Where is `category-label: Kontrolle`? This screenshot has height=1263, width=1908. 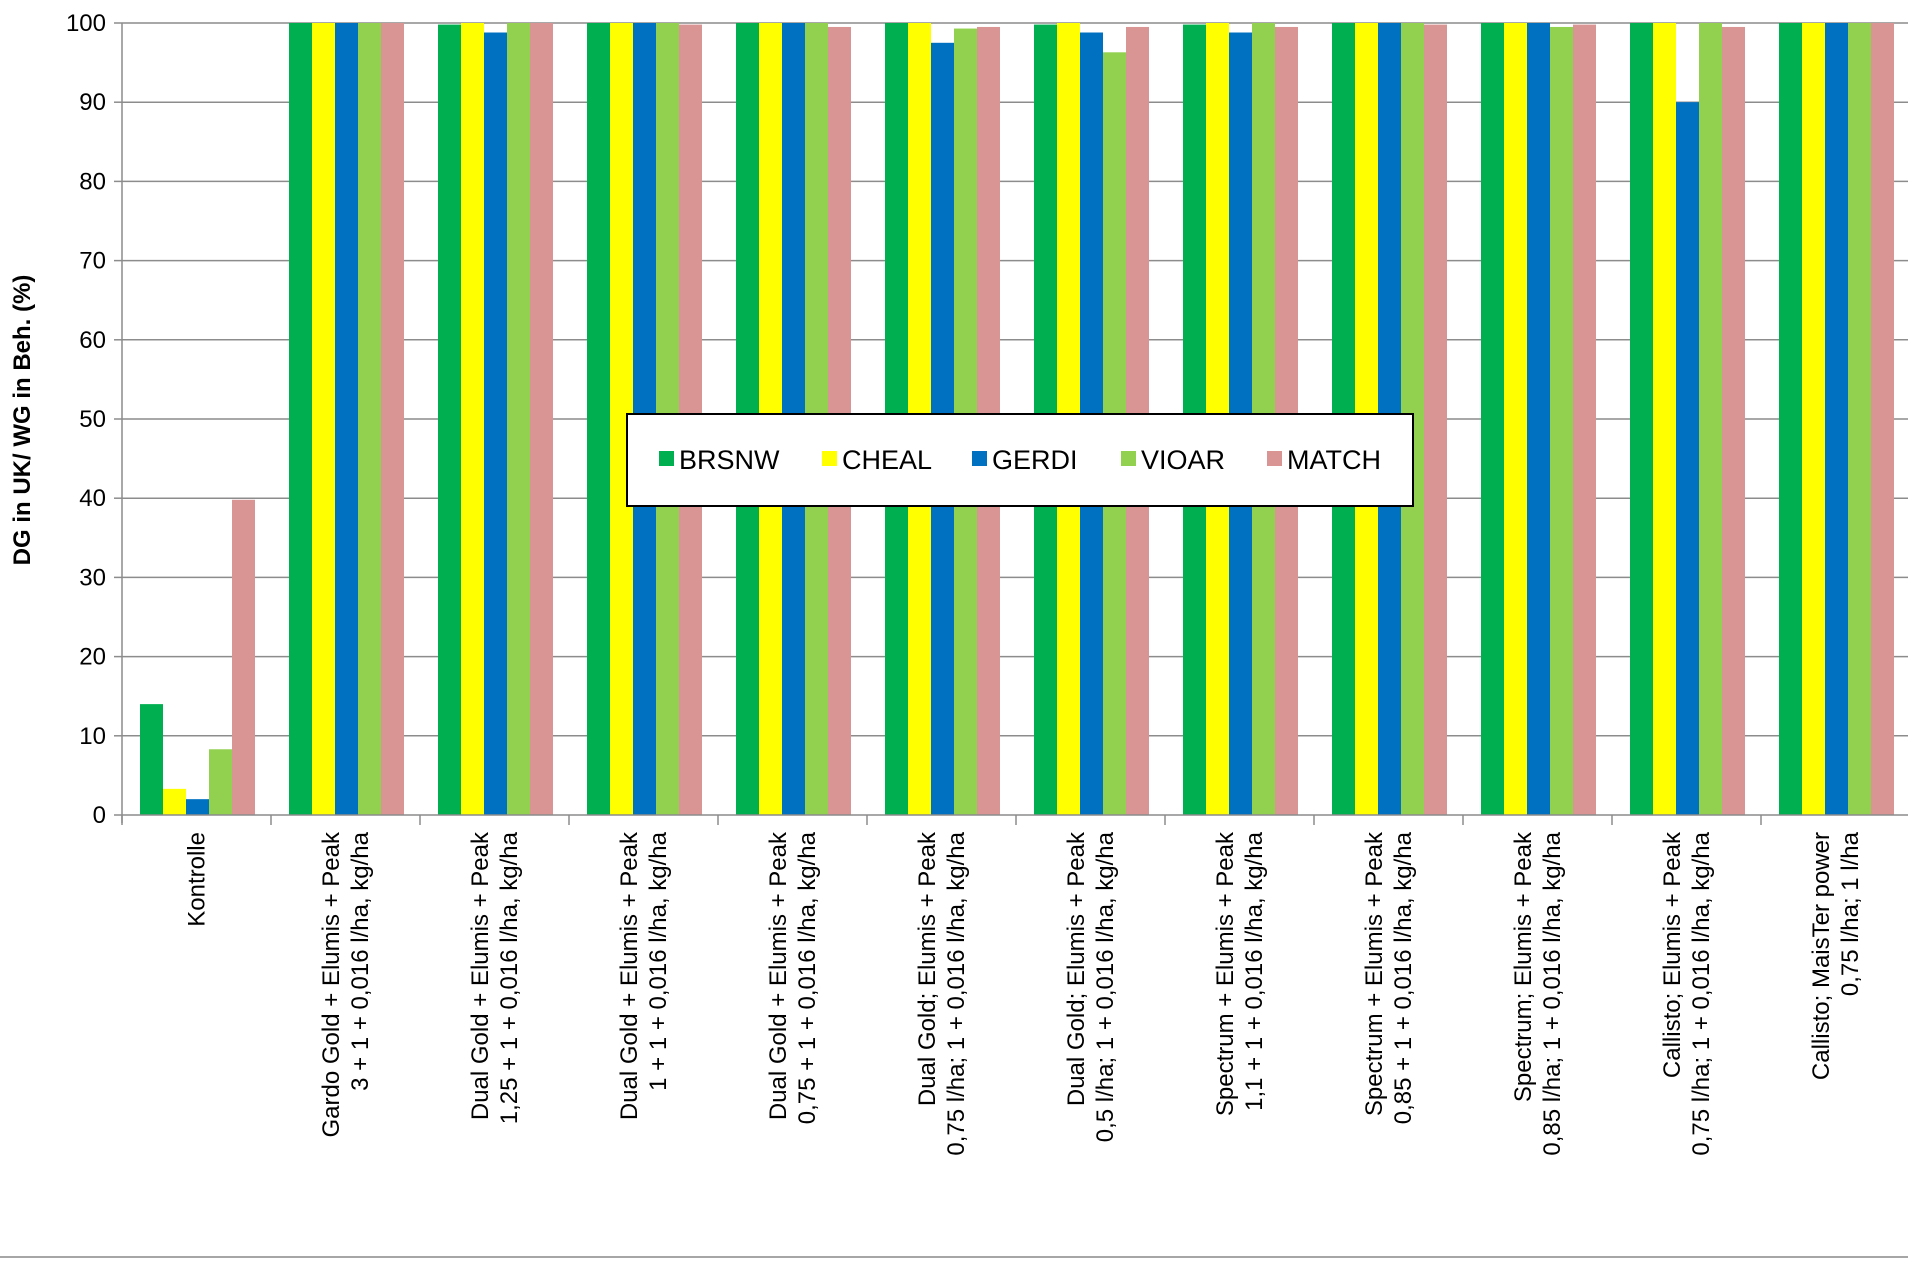
category-label: Kontrolle is located at coordinates (197, 879).